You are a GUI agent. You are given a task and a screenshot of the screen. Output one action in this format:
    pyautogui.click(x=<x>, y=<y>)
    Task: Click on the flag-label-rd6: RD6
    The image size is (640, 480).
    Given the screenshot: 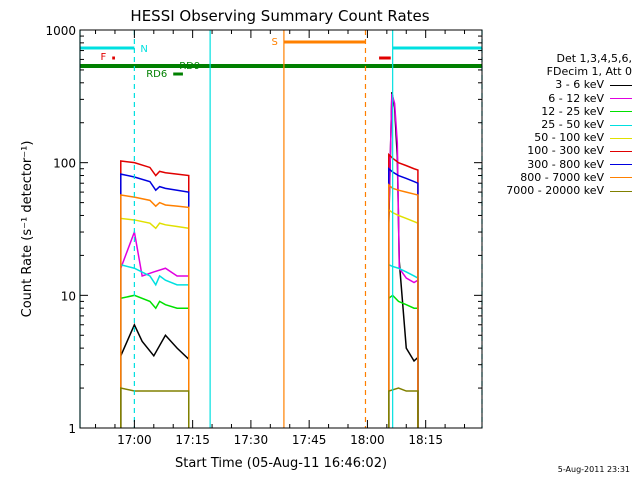 What is the action you would take?
    pyautogui.click(x=156, y=74)
    